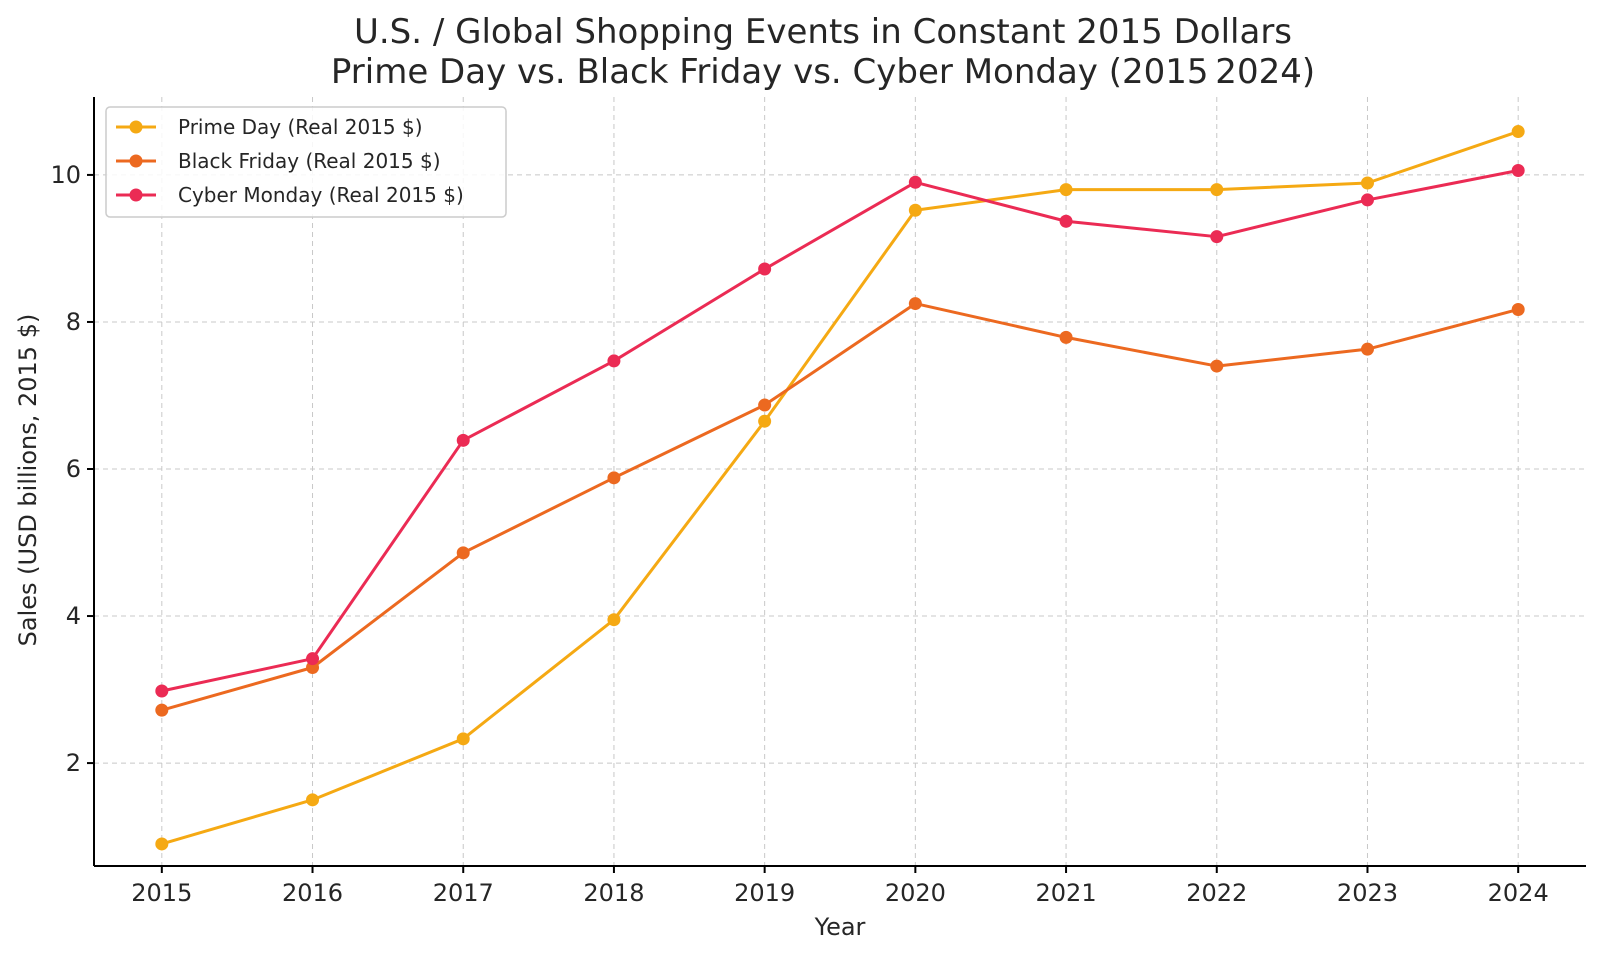 The width and height of the screenshot is (1600, 953). What do you see at coordinates (300, 127) in the screenshot?
I see `legend-label: Prime Day (Real 2015 $)` at bounding box center [300, 127].